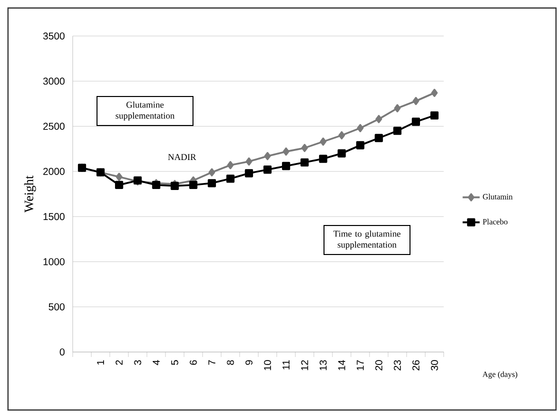  Describe the element at coordinates (397, 365) in the screenshot. I see `x-tick-label: 23` at that location.